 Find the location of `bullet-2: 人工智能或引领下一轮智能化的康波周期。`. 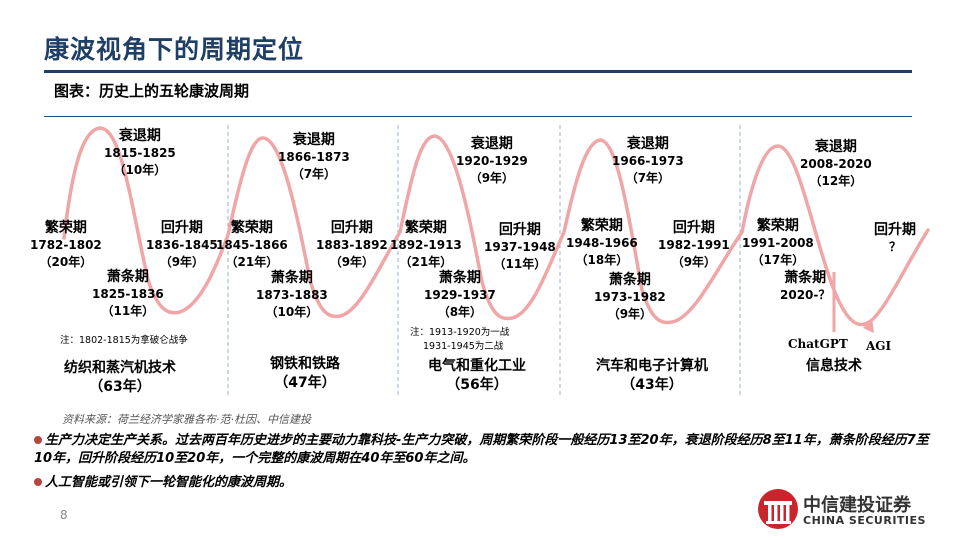

bullet-2: 人工智能或引领下一轮智能化的康波周期。 is located at coordinates (163, 483).